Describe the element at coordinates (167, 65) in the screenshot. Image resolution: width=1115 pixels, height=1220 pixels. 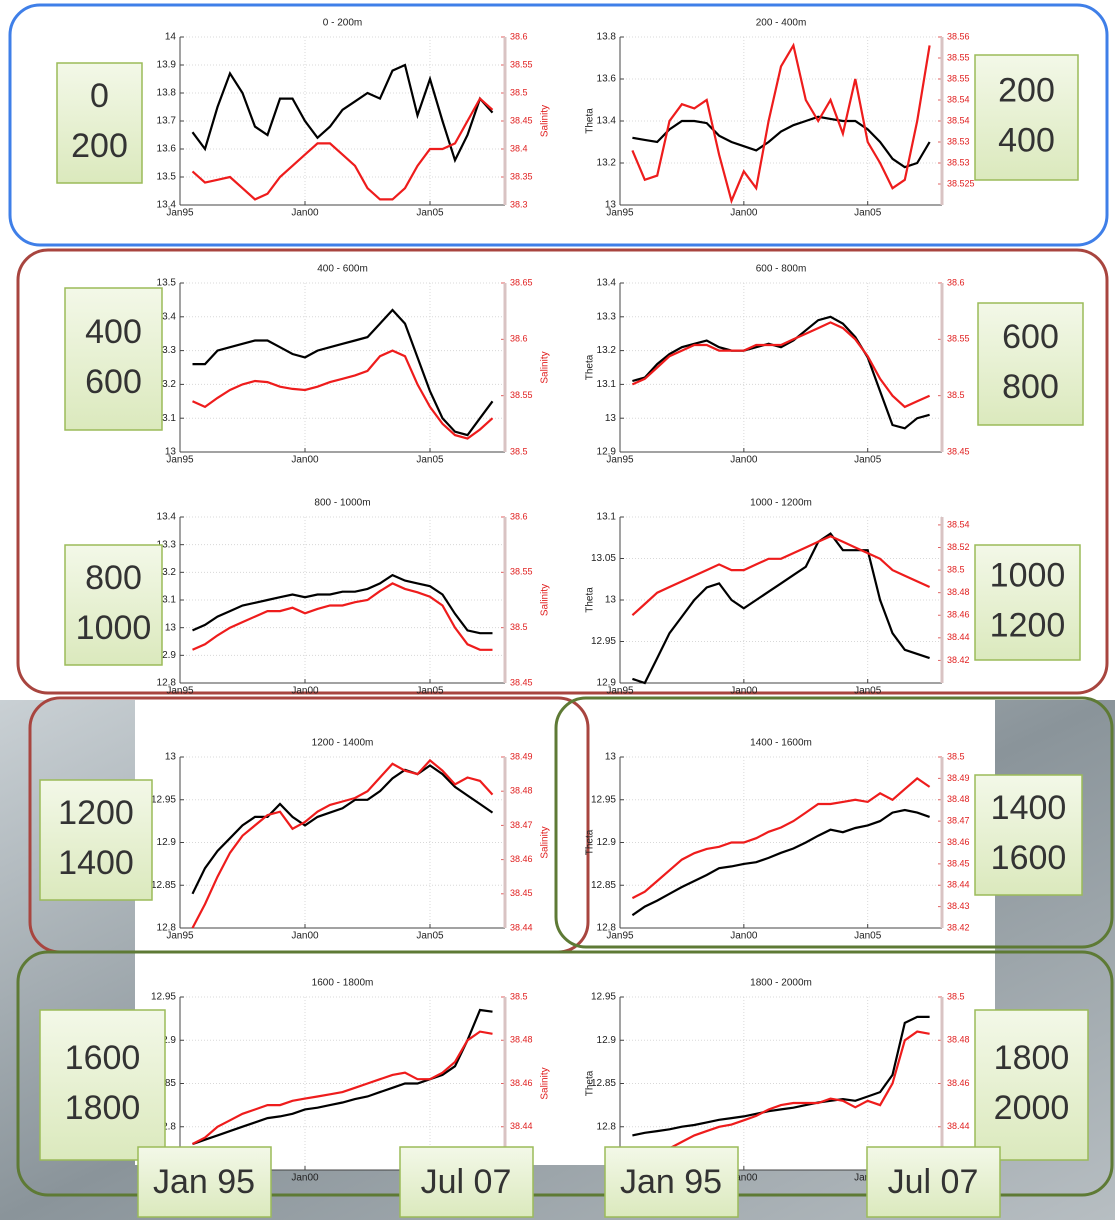
I see `y-tick-label: 13.9` at that location.